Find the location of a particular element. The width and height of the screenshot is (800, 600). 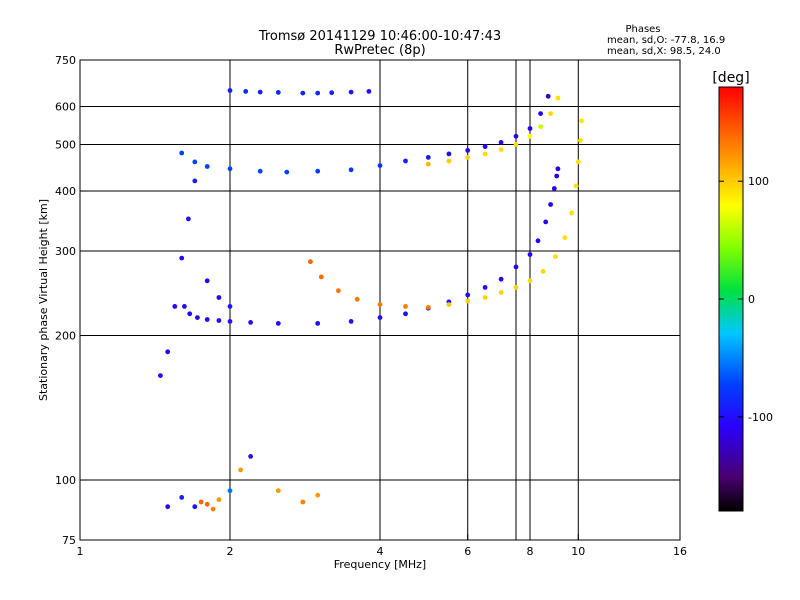

y-axis-label: Stationary phase Virtual Height [km] is located at coordinates (43, 300).